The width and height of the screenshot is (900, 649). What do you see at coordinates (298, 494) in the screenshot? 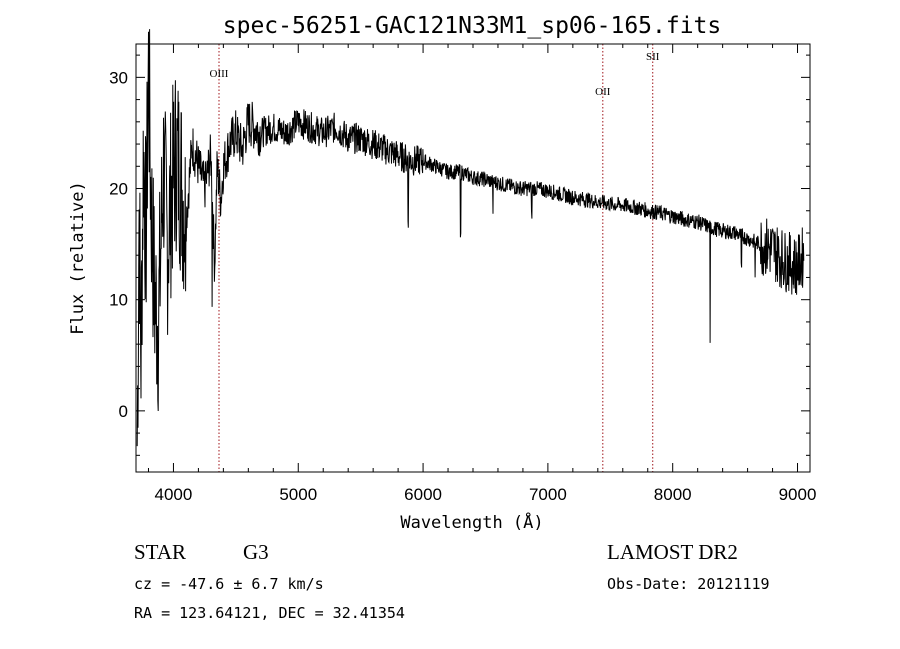
I see `x-tick-label: 5000` at bounding box center [298, 494].